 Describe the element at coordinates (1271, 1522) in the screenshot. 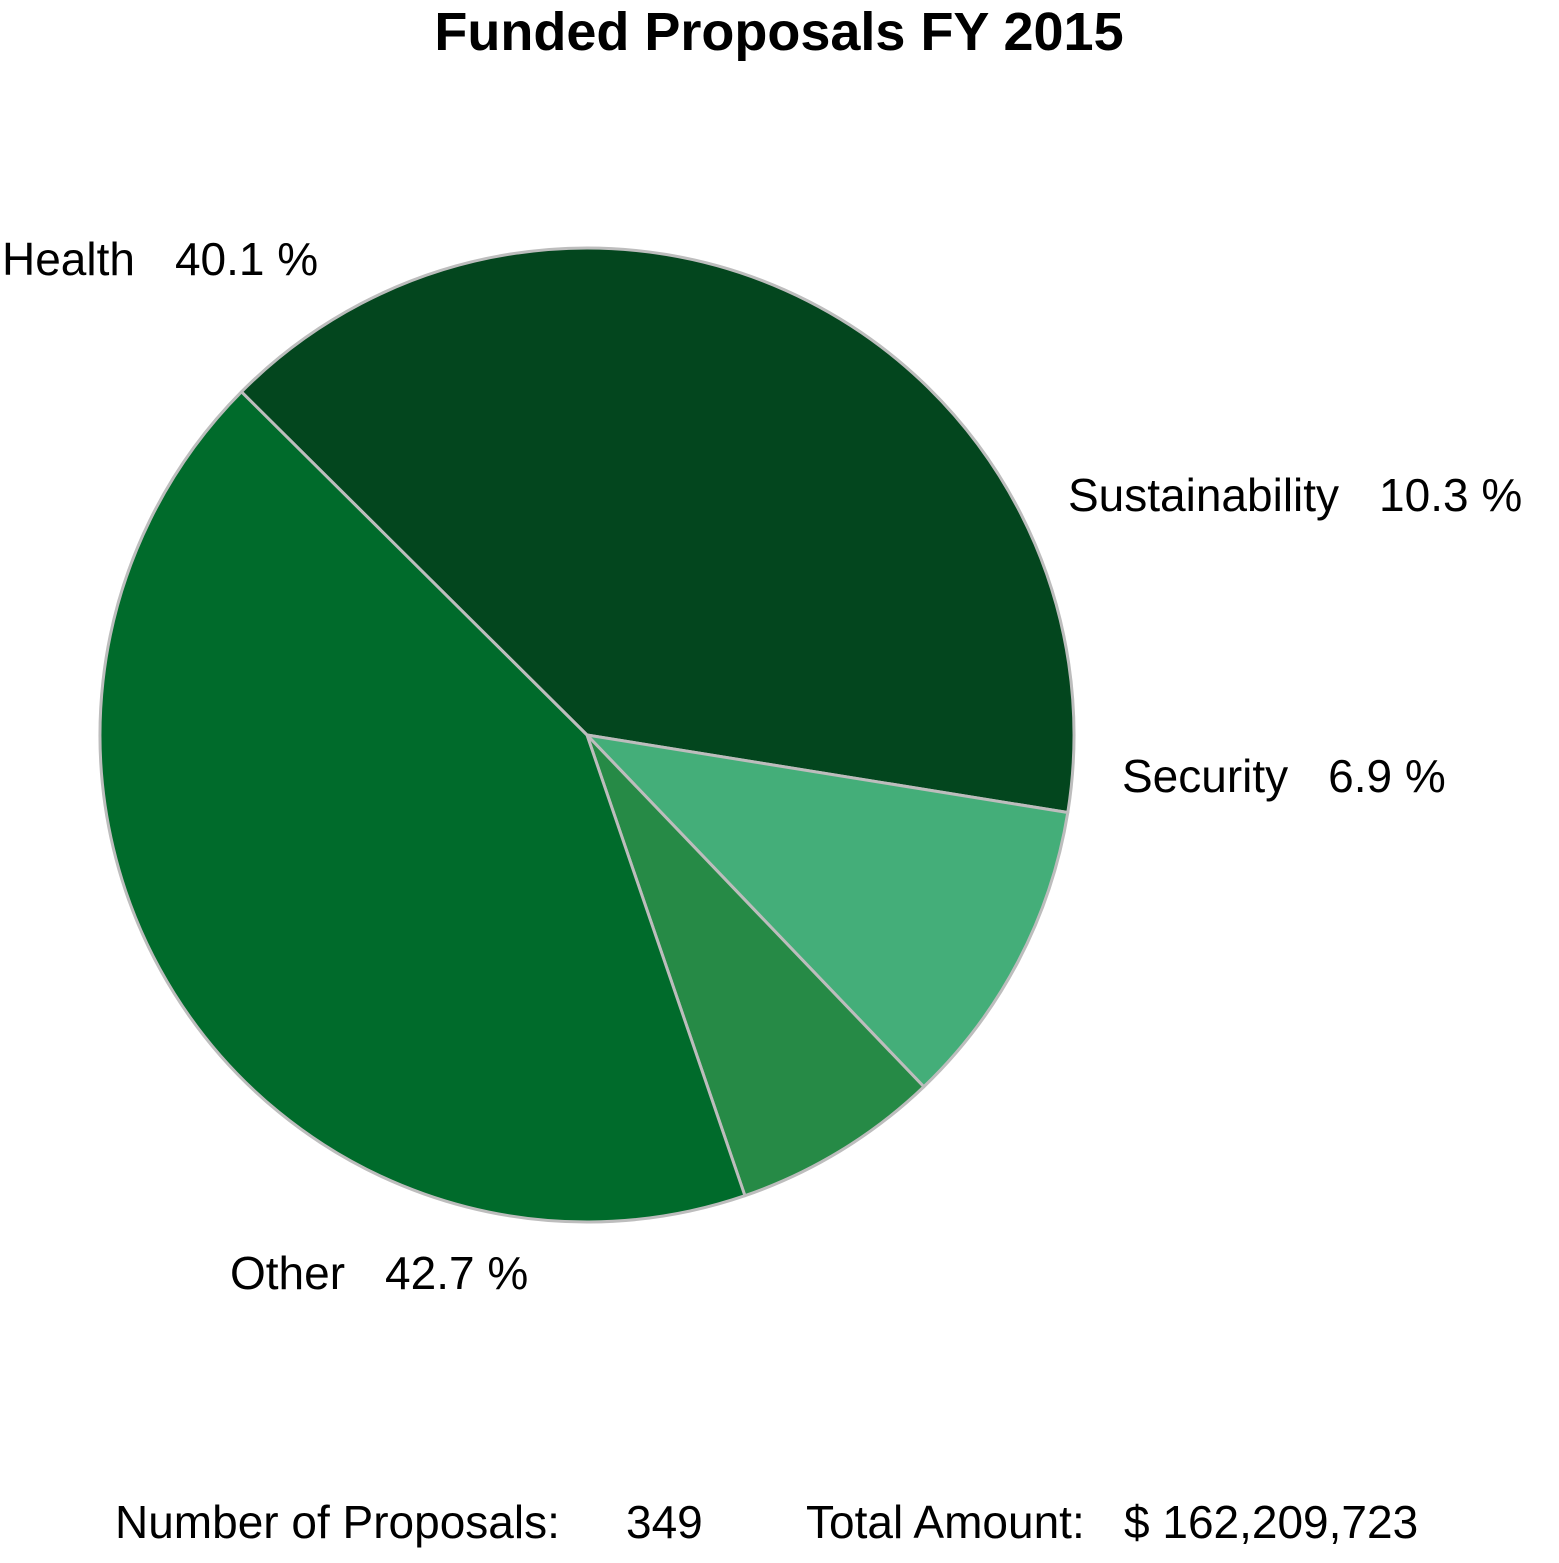

I see `footer-amount-value: $ 162,209,723` at that location.